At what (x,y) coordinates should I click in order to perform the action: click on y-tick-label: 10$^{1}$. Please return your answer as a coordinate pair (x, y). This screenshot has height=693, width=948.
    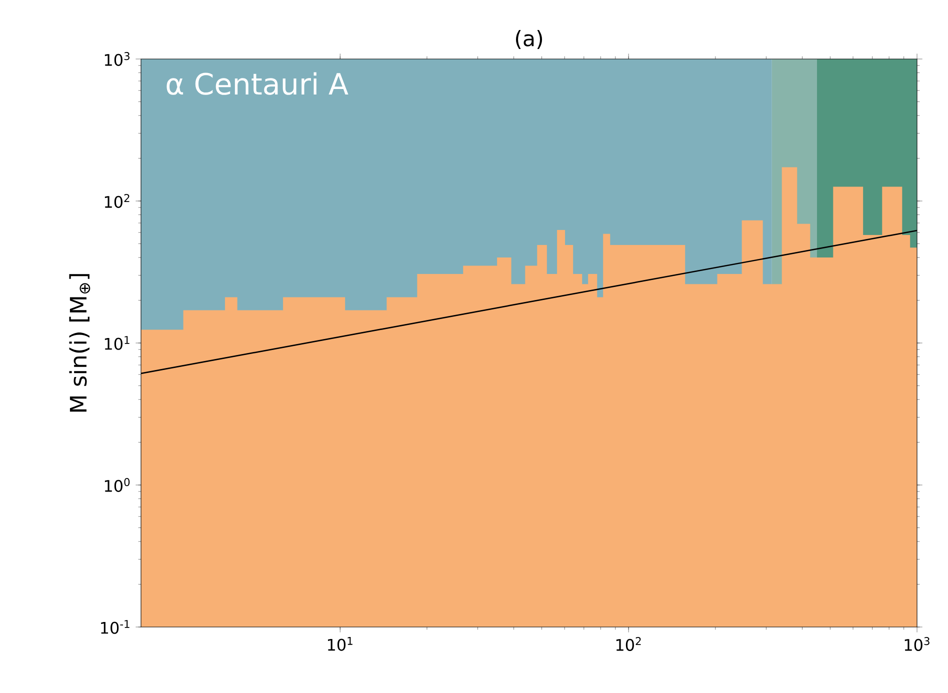
    Looking at the image, I should click on (117, 343).